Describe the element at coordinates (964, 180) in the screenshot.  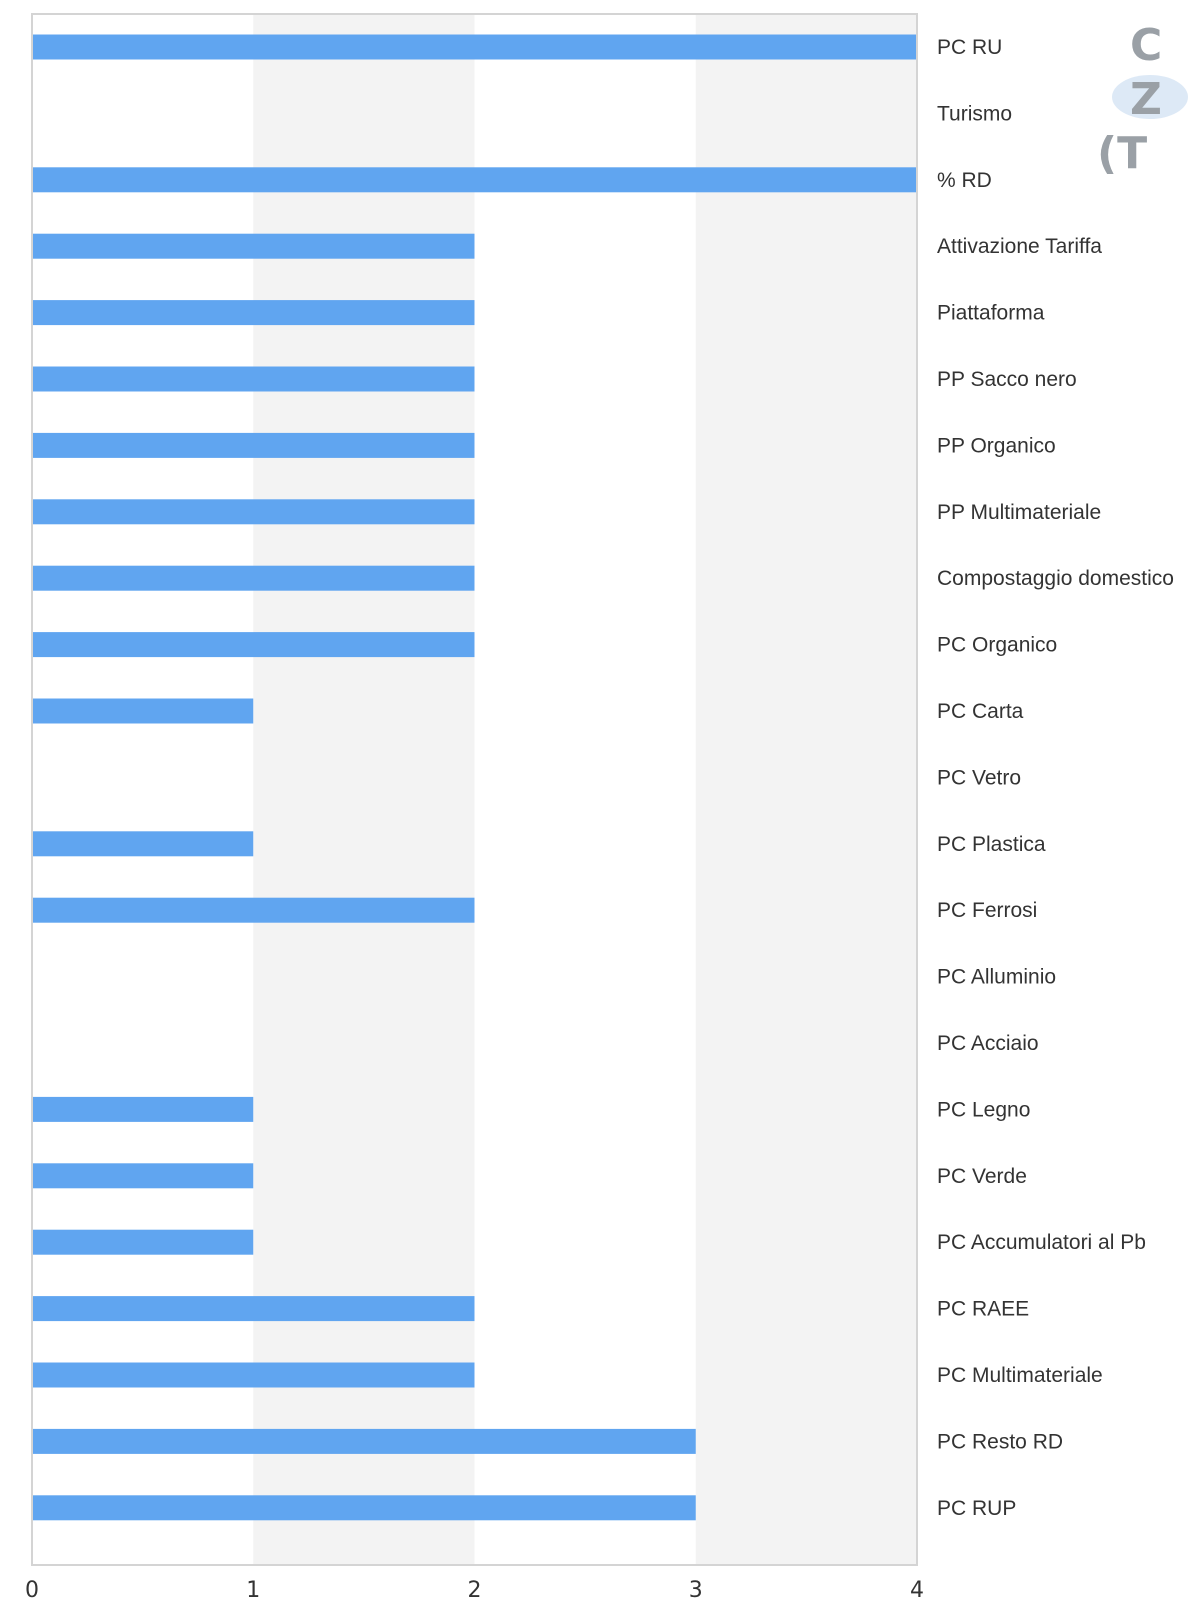
I see `category-label: % RD` at that location.